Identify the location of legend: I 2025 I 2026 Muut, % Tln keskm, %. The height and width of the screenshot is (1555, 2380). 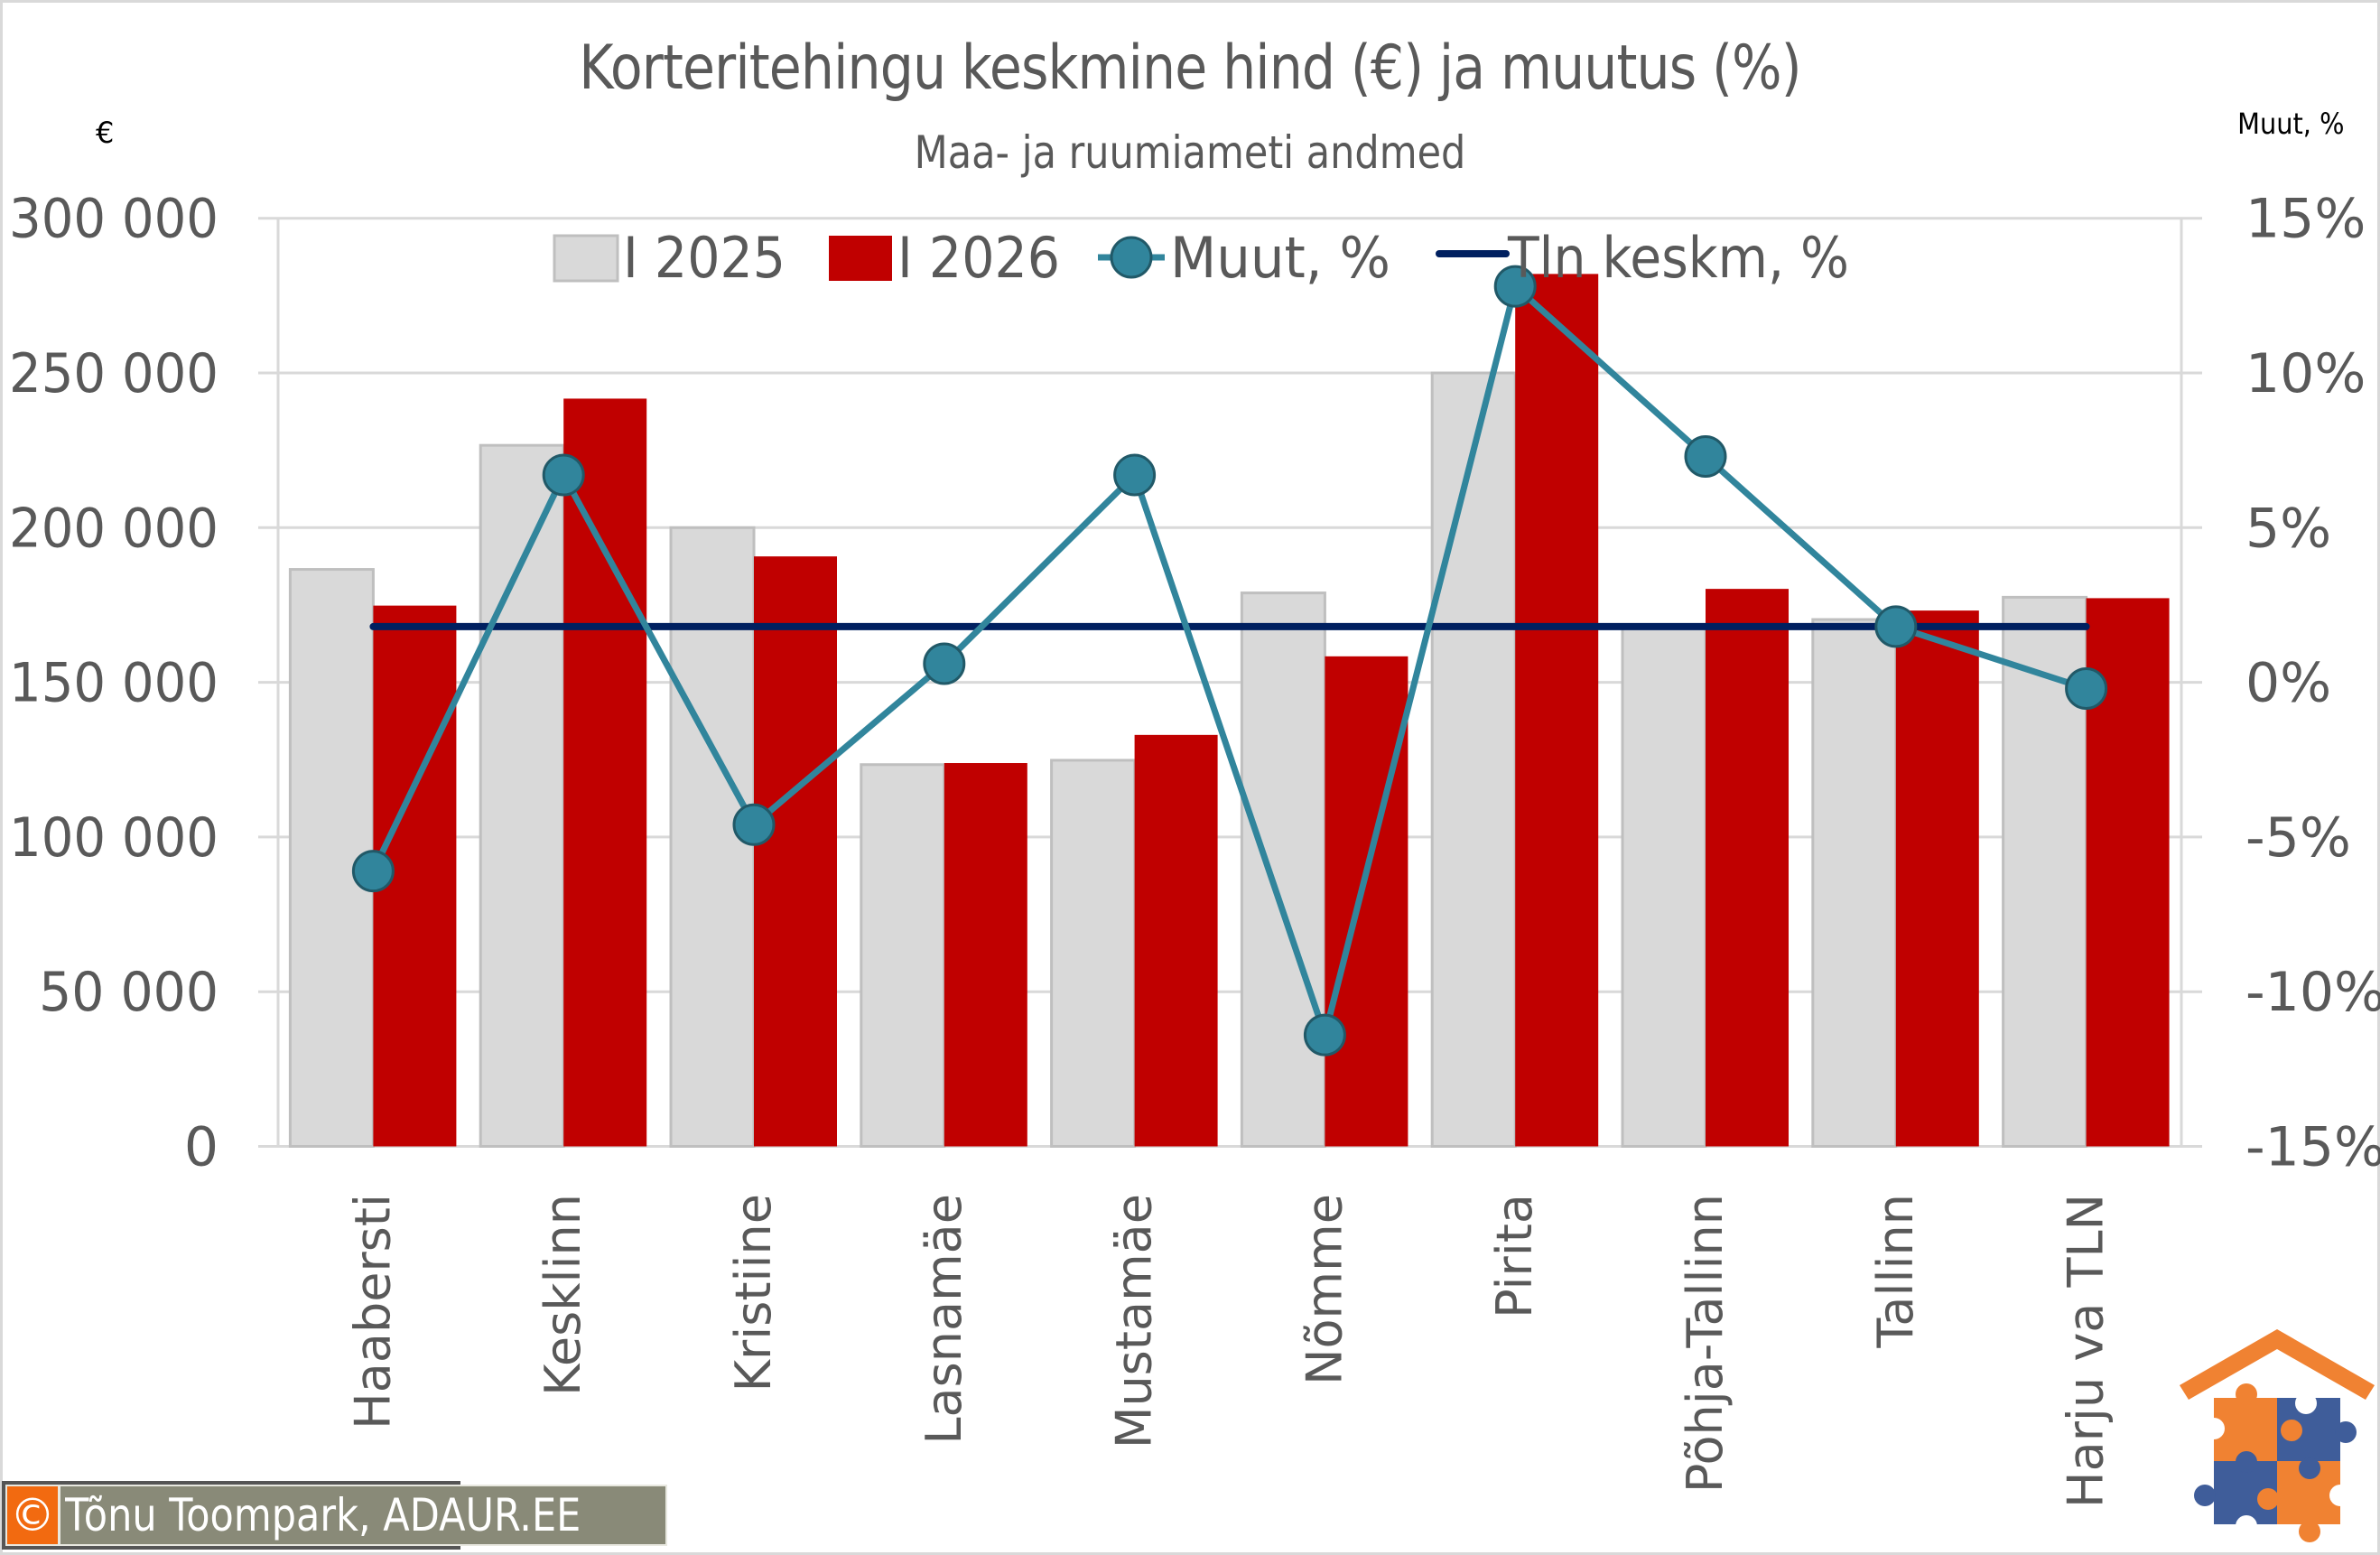
(1201, 258).